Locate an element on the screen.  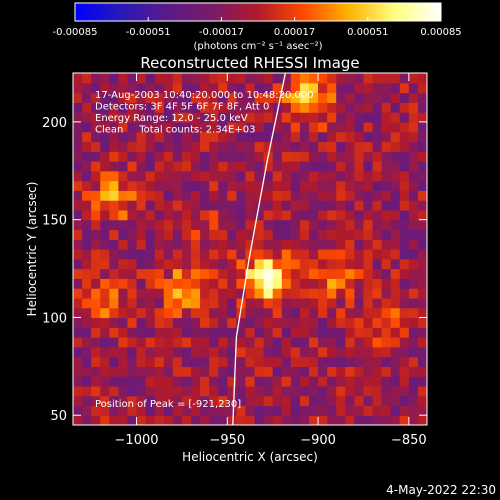
footer-timestamp: 4-May-2022 22:30 is located at coordinates (441, 490).